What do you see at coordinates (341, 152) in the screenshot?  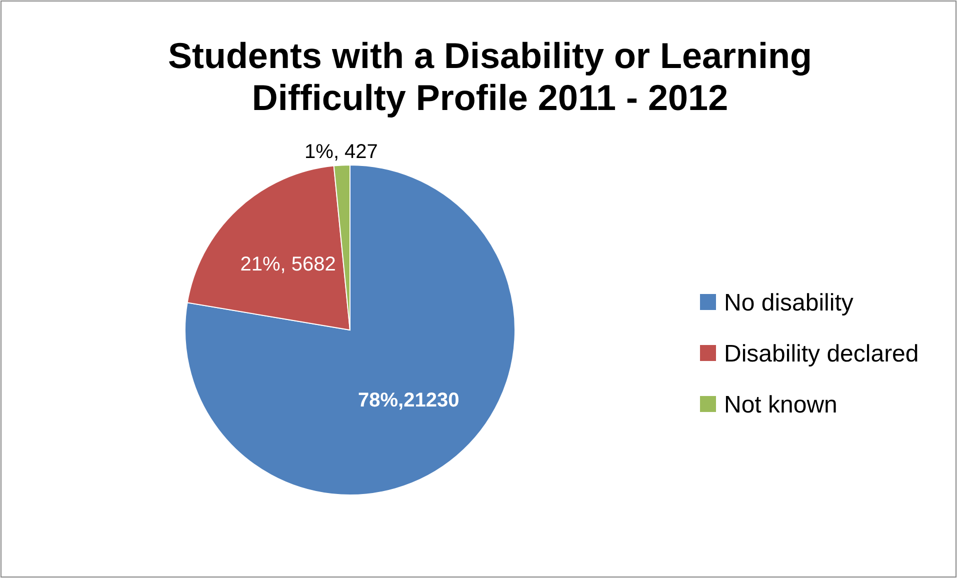 I see `data-label: 1%, 427` at bounding box center [341, 152].